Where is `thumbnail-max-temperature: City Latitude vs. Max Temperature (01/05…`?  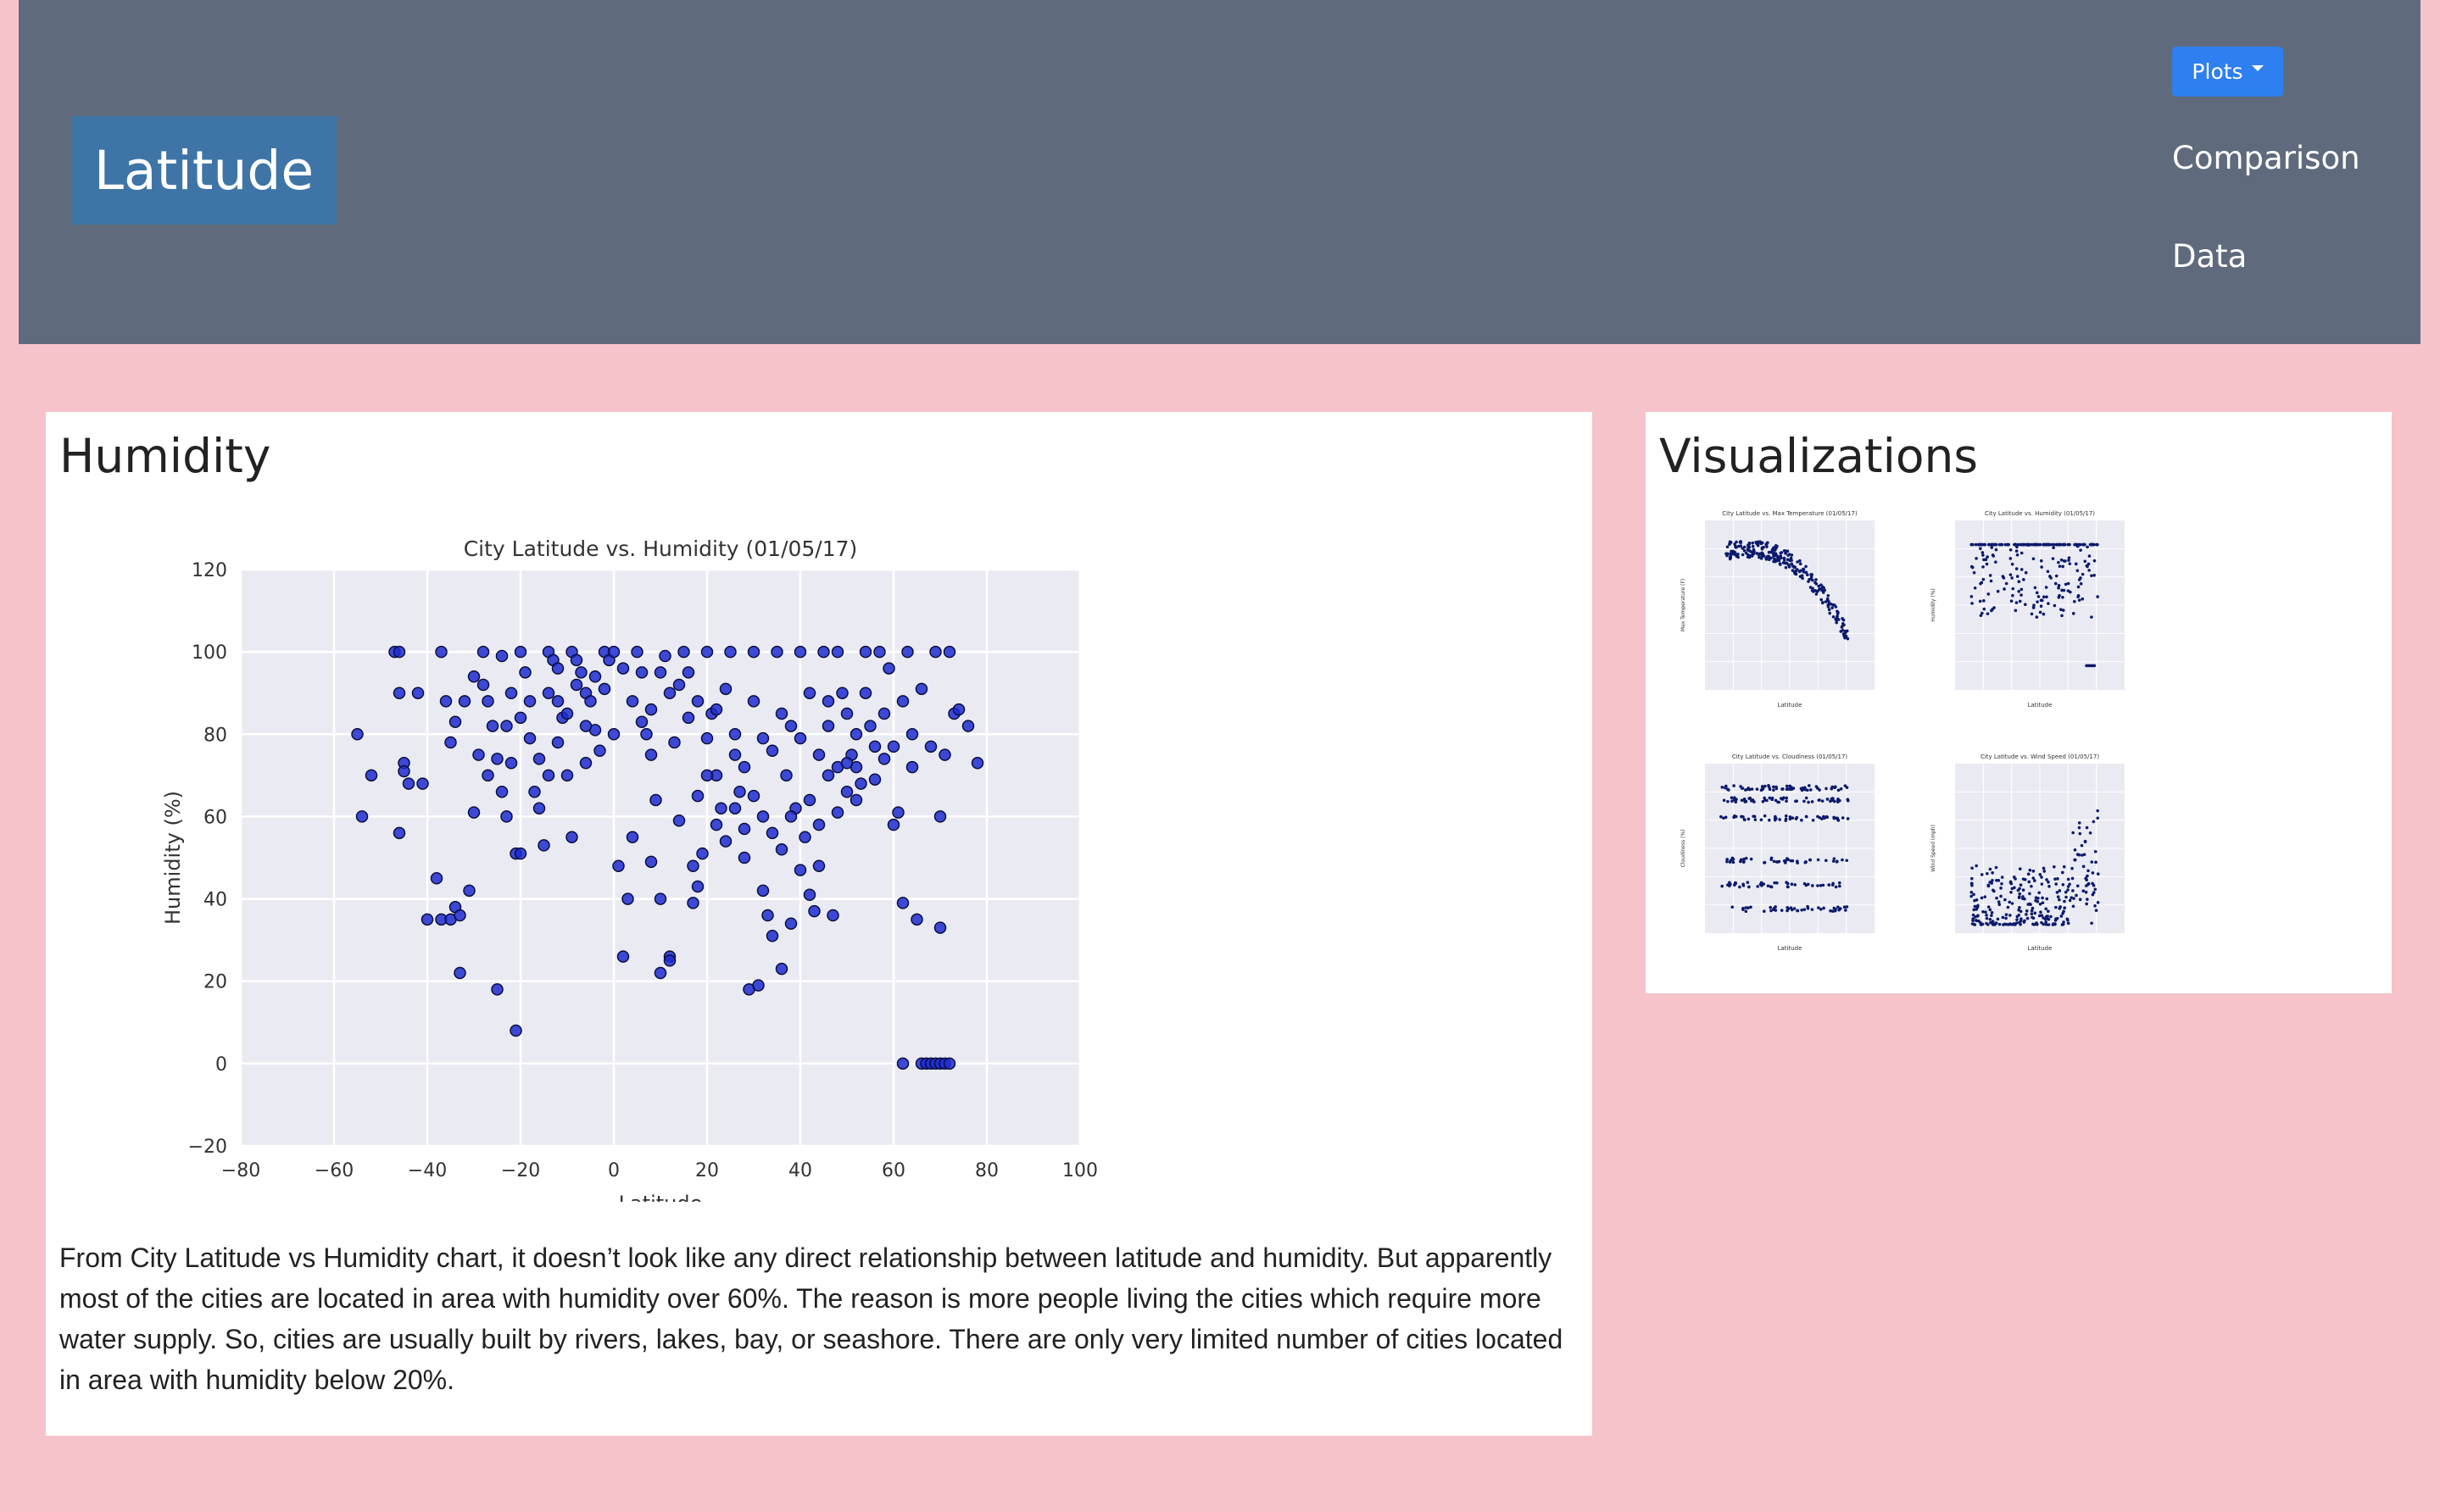
thumbnail-max-temperature: City Latitude vs. Max Temperature (01/05… is located at coordinates (1781, 606).